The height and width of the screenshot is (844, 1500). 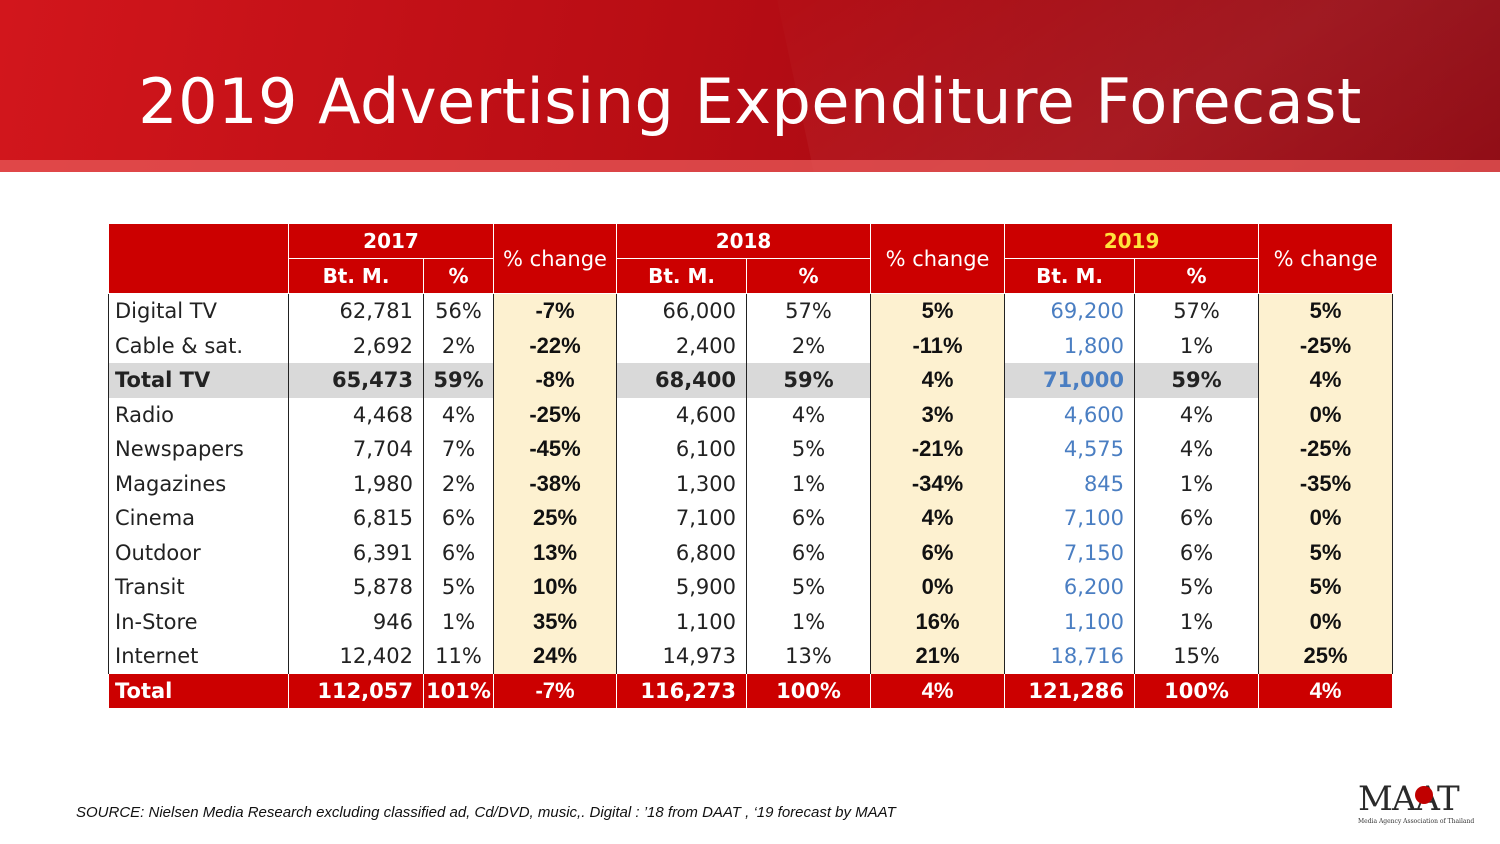 I want to click on cell-change-2019: 25%, so click(x=1326, y=656).